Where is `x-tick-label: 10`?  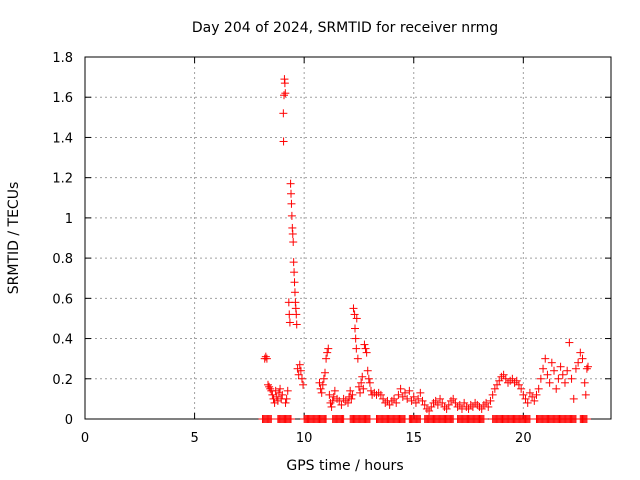 x-tick-label: 10 is located at coordinates (304, 438).